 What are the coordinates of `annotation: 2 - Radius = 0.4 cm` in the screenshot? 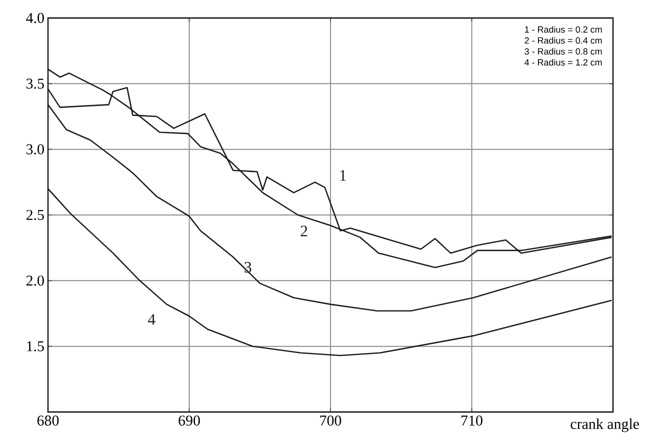 It's located at (563, 40).